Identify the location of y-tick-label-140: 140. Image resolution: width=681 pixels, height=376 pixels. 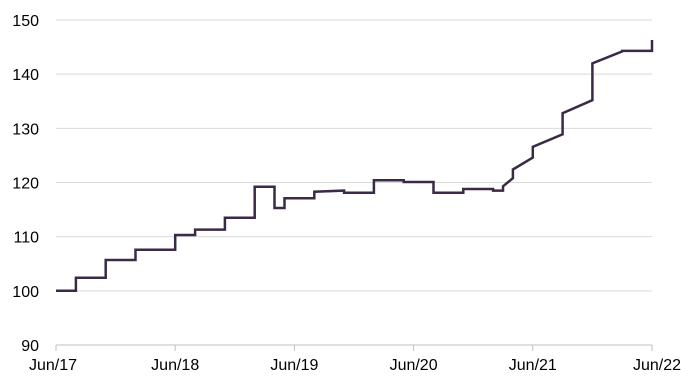
(25, 75).